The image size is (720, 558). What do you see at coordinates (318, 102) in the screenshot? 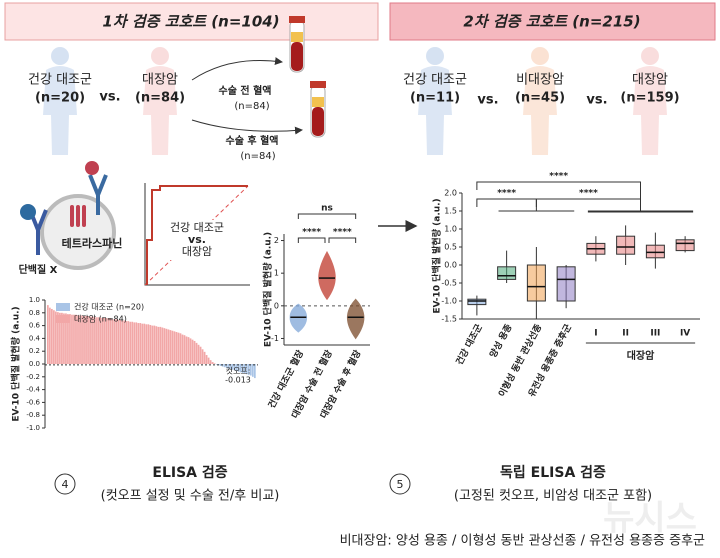
I see `tube-serum` at bounding box center [318, 102].